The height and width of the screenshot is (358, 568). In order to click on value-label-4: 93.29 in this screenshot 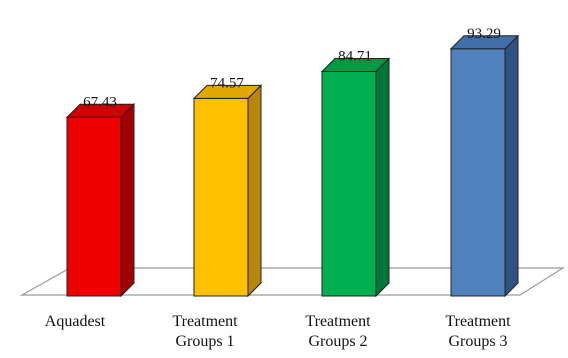, I will do `click(484, 34)`.